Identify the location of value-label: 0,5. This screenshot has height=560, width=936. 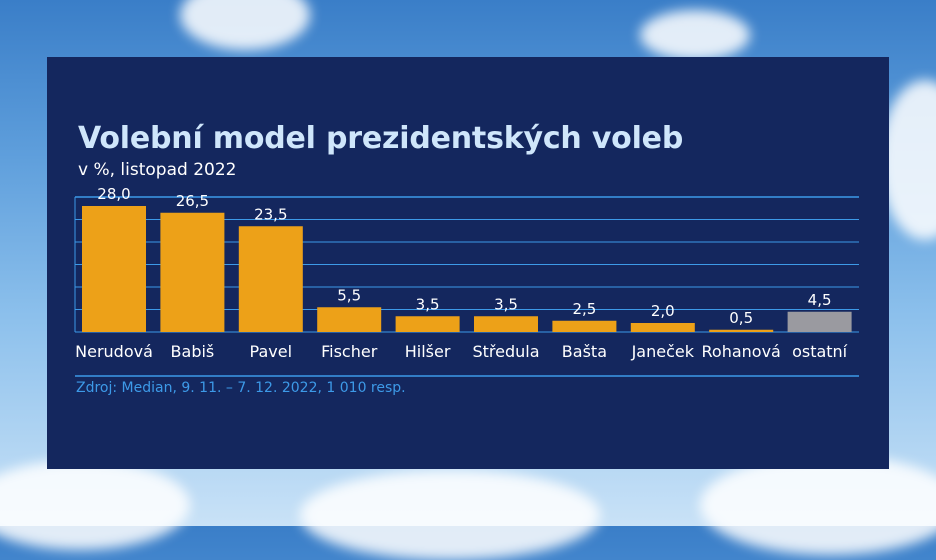
(741, 318).